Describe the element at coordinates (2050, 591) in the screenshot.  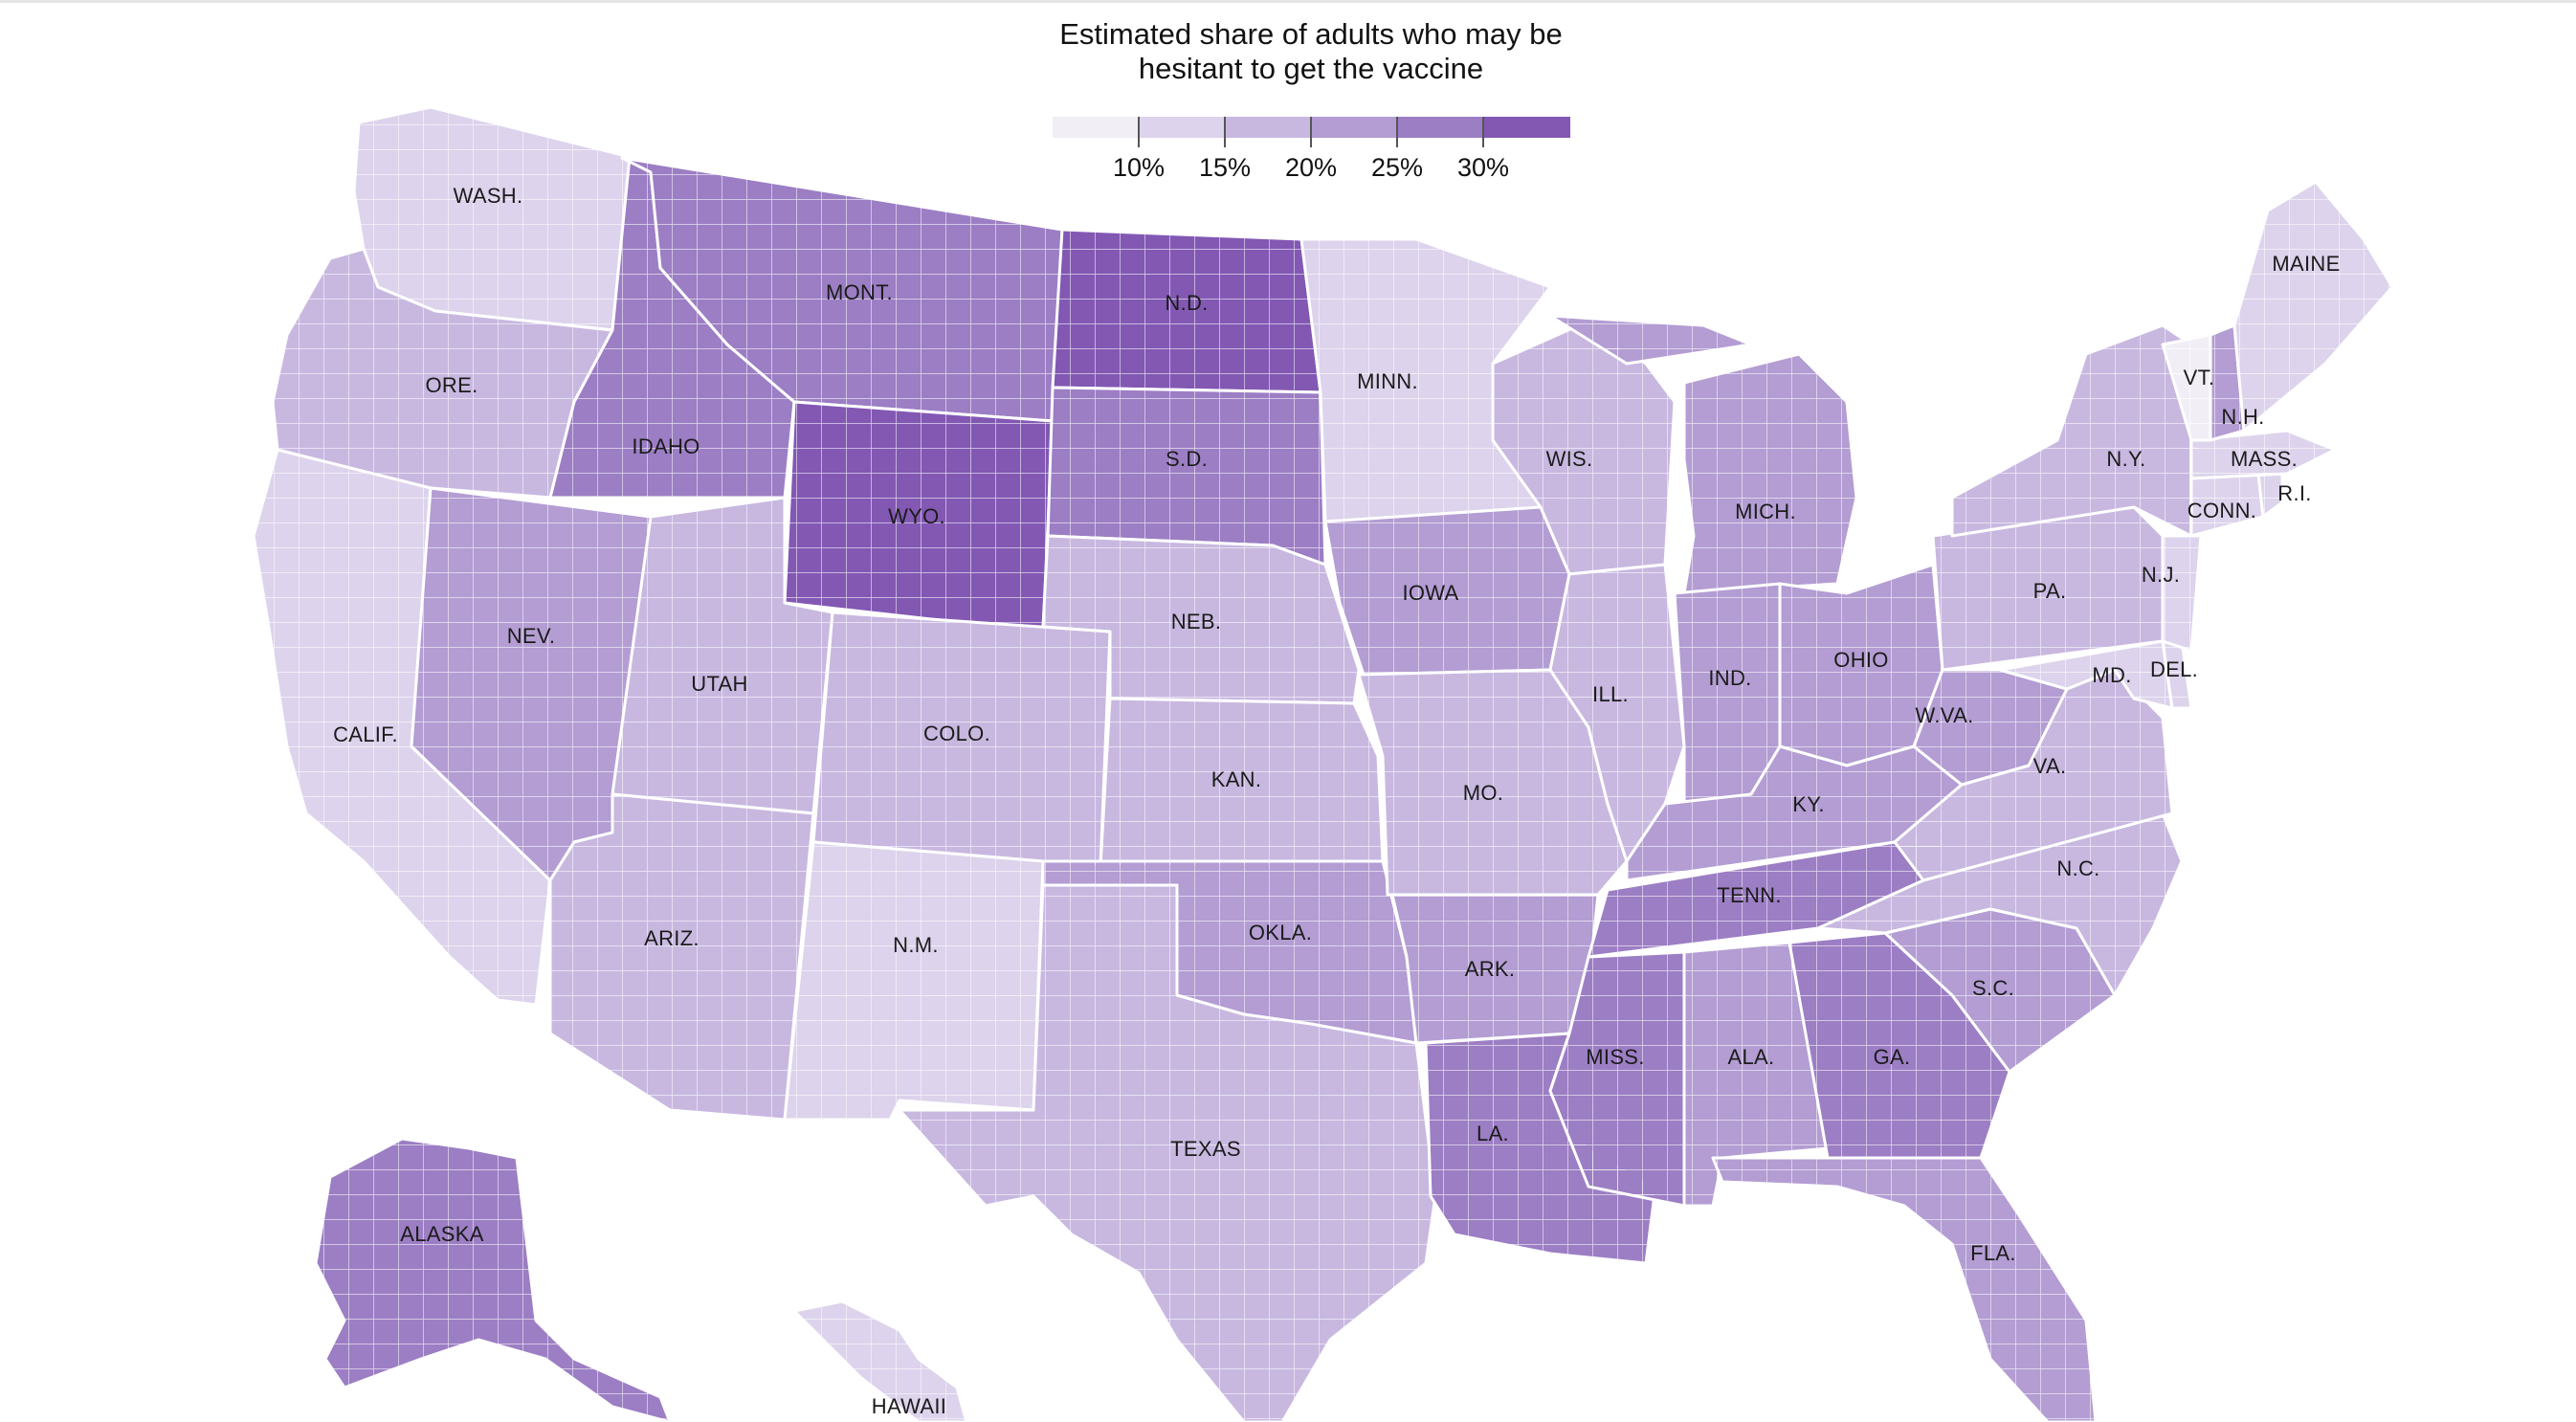
I see `label-pa: PA.` at that location.